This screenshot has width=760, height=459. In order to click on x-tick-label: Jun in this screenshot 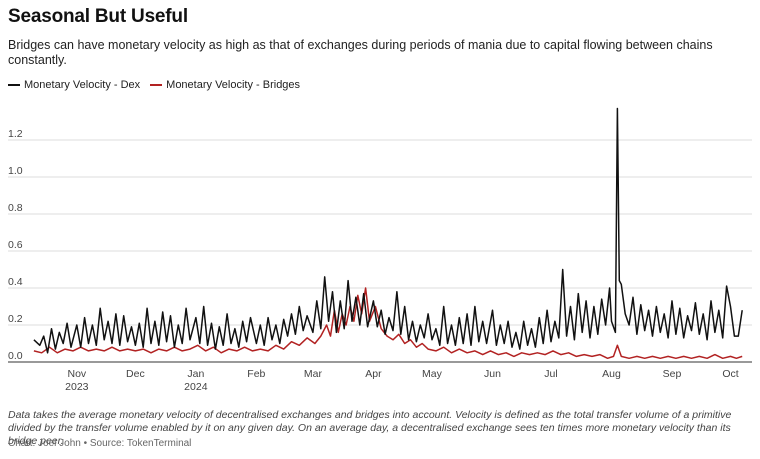, I will do `click(492, 374)`.